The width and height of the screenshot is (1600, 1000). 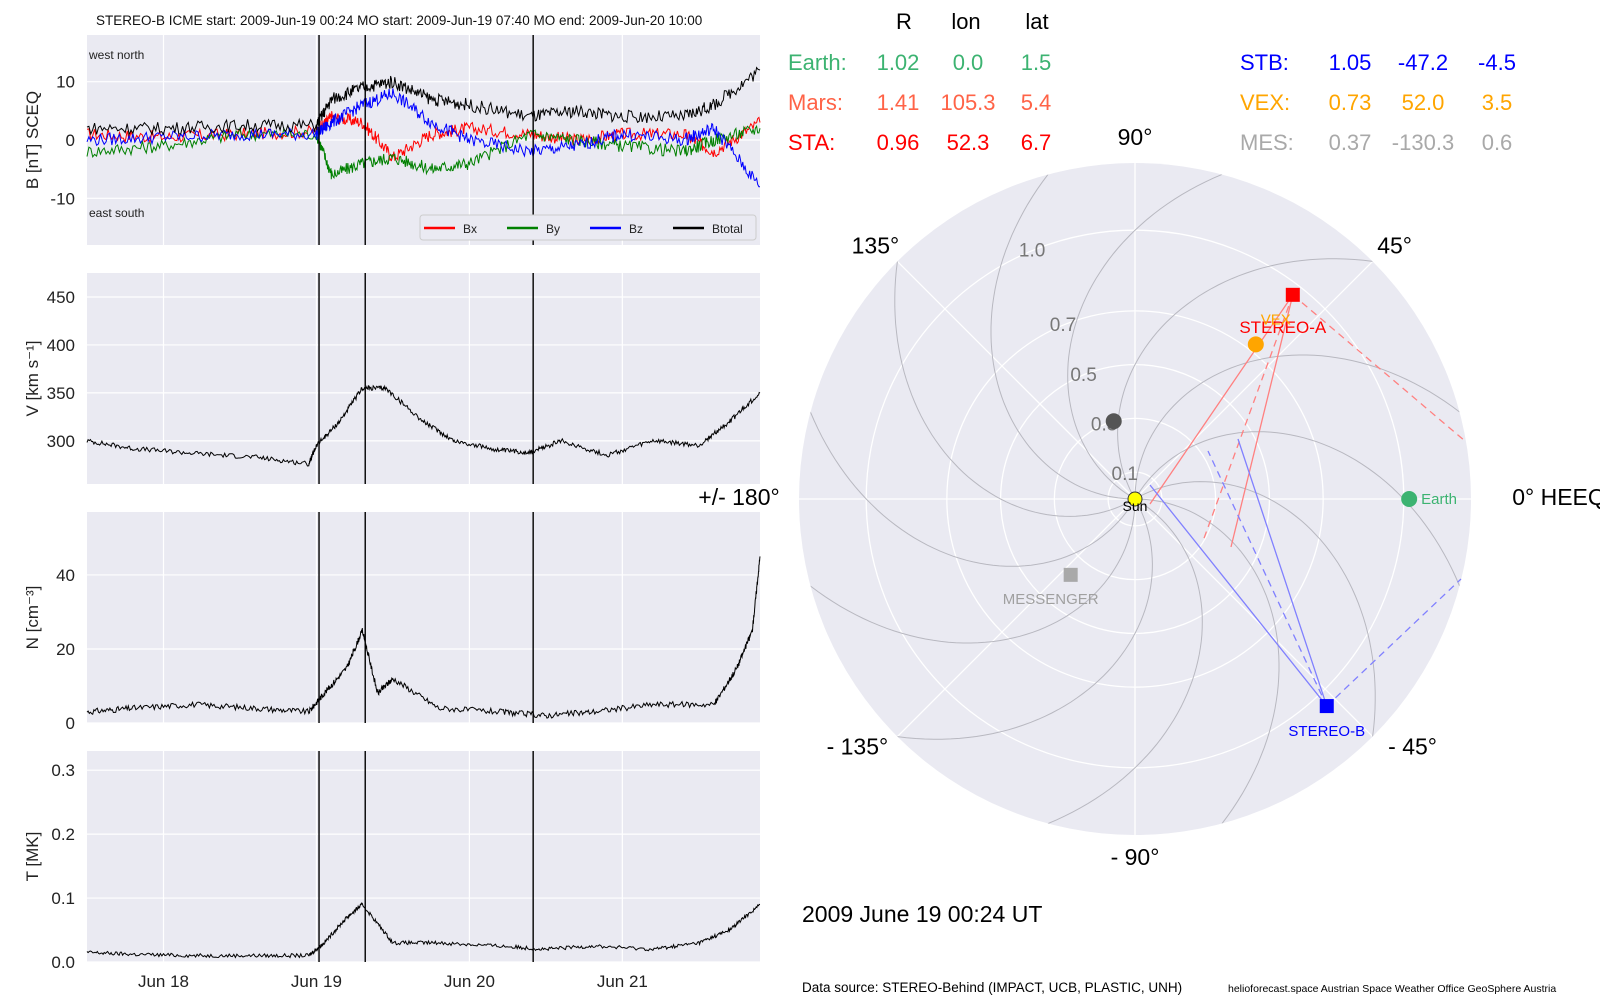 What do you see at coordinates (63, 834) in the screenshot?
I see `y-tick-label: 0.2` at bounding box center [63, 834].